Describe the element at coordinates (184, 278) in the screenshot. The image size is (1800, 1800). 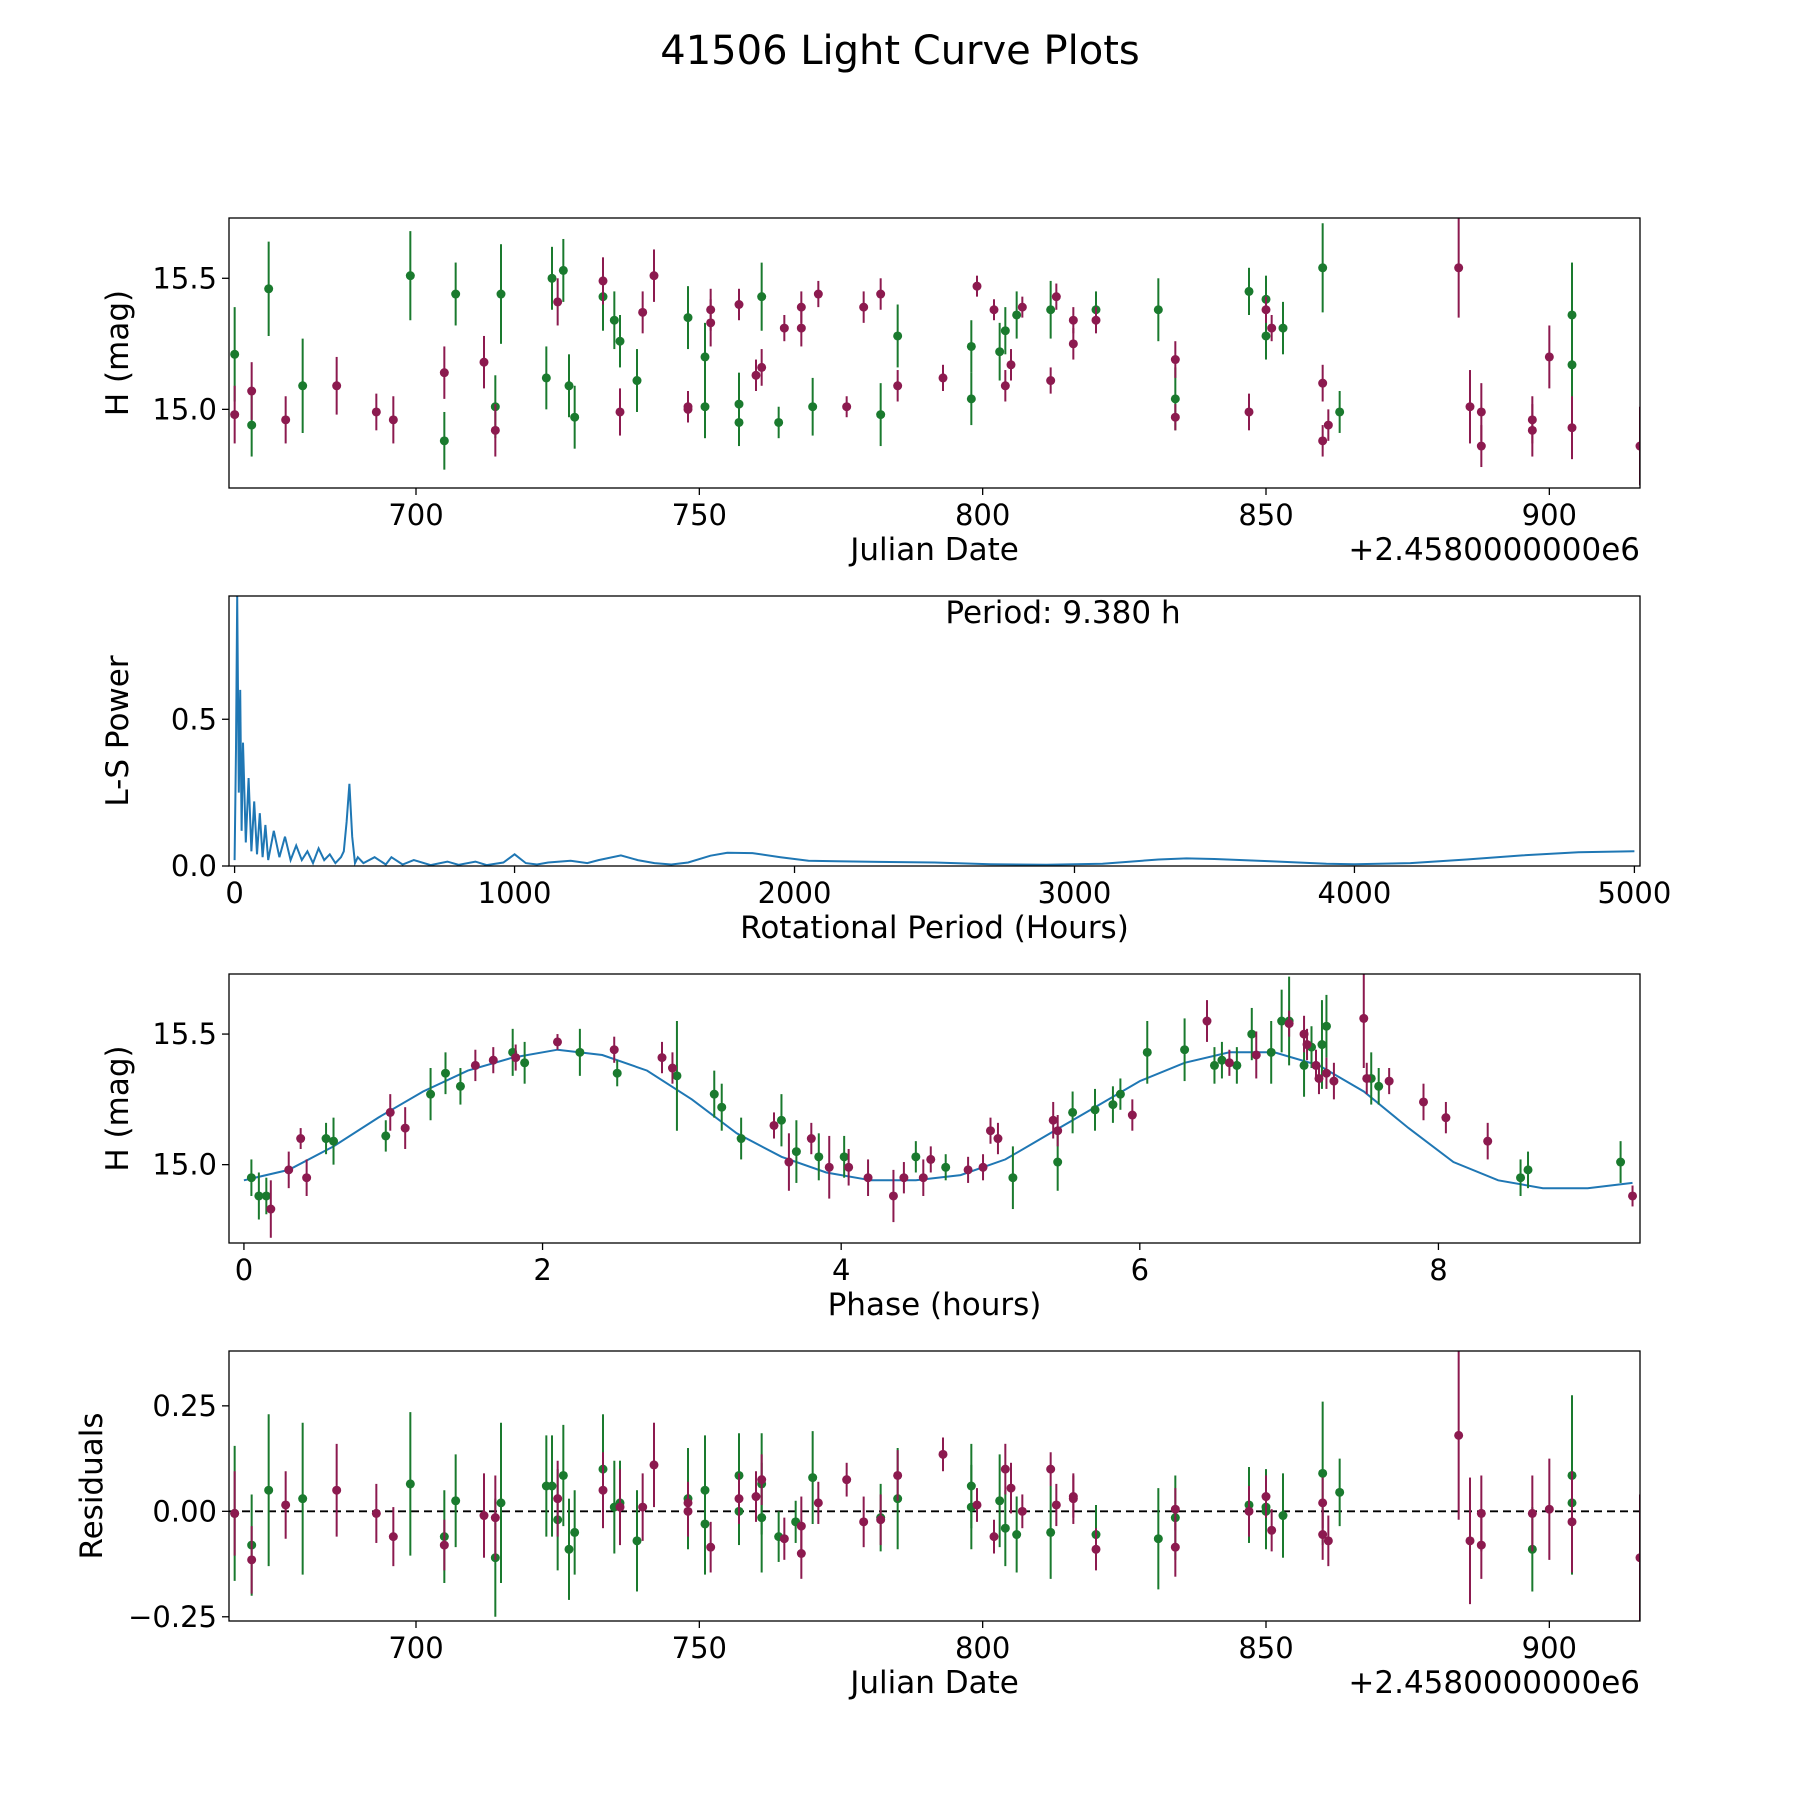
I see `y-tick-label: 15.5` at that location.